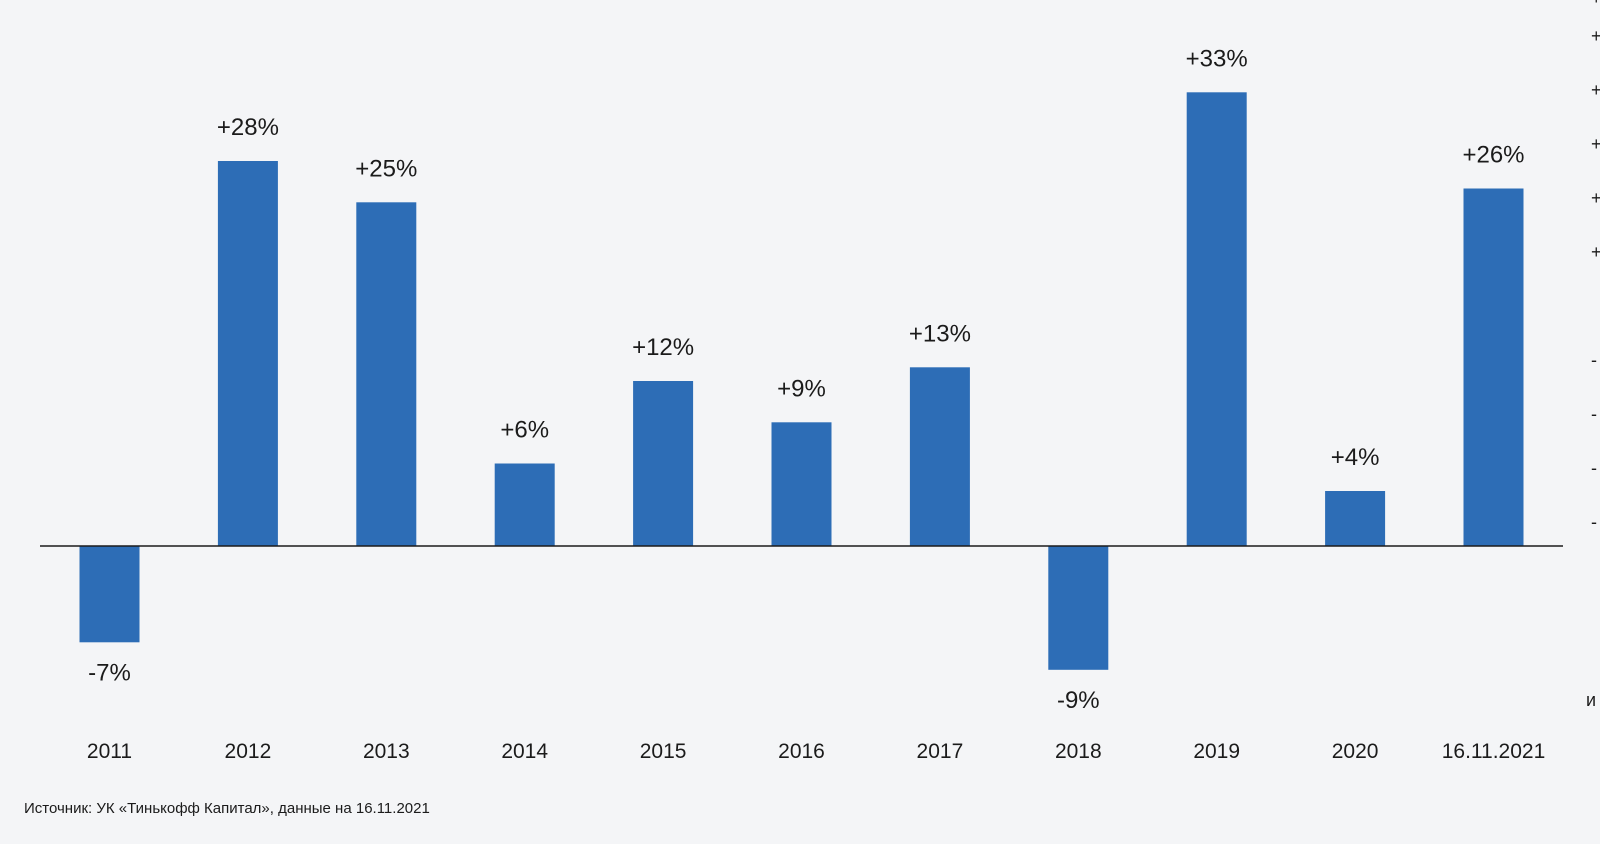 The height and width of the screenshot is (844, 1600). I want to click on bar-2015, so click(663, 463).